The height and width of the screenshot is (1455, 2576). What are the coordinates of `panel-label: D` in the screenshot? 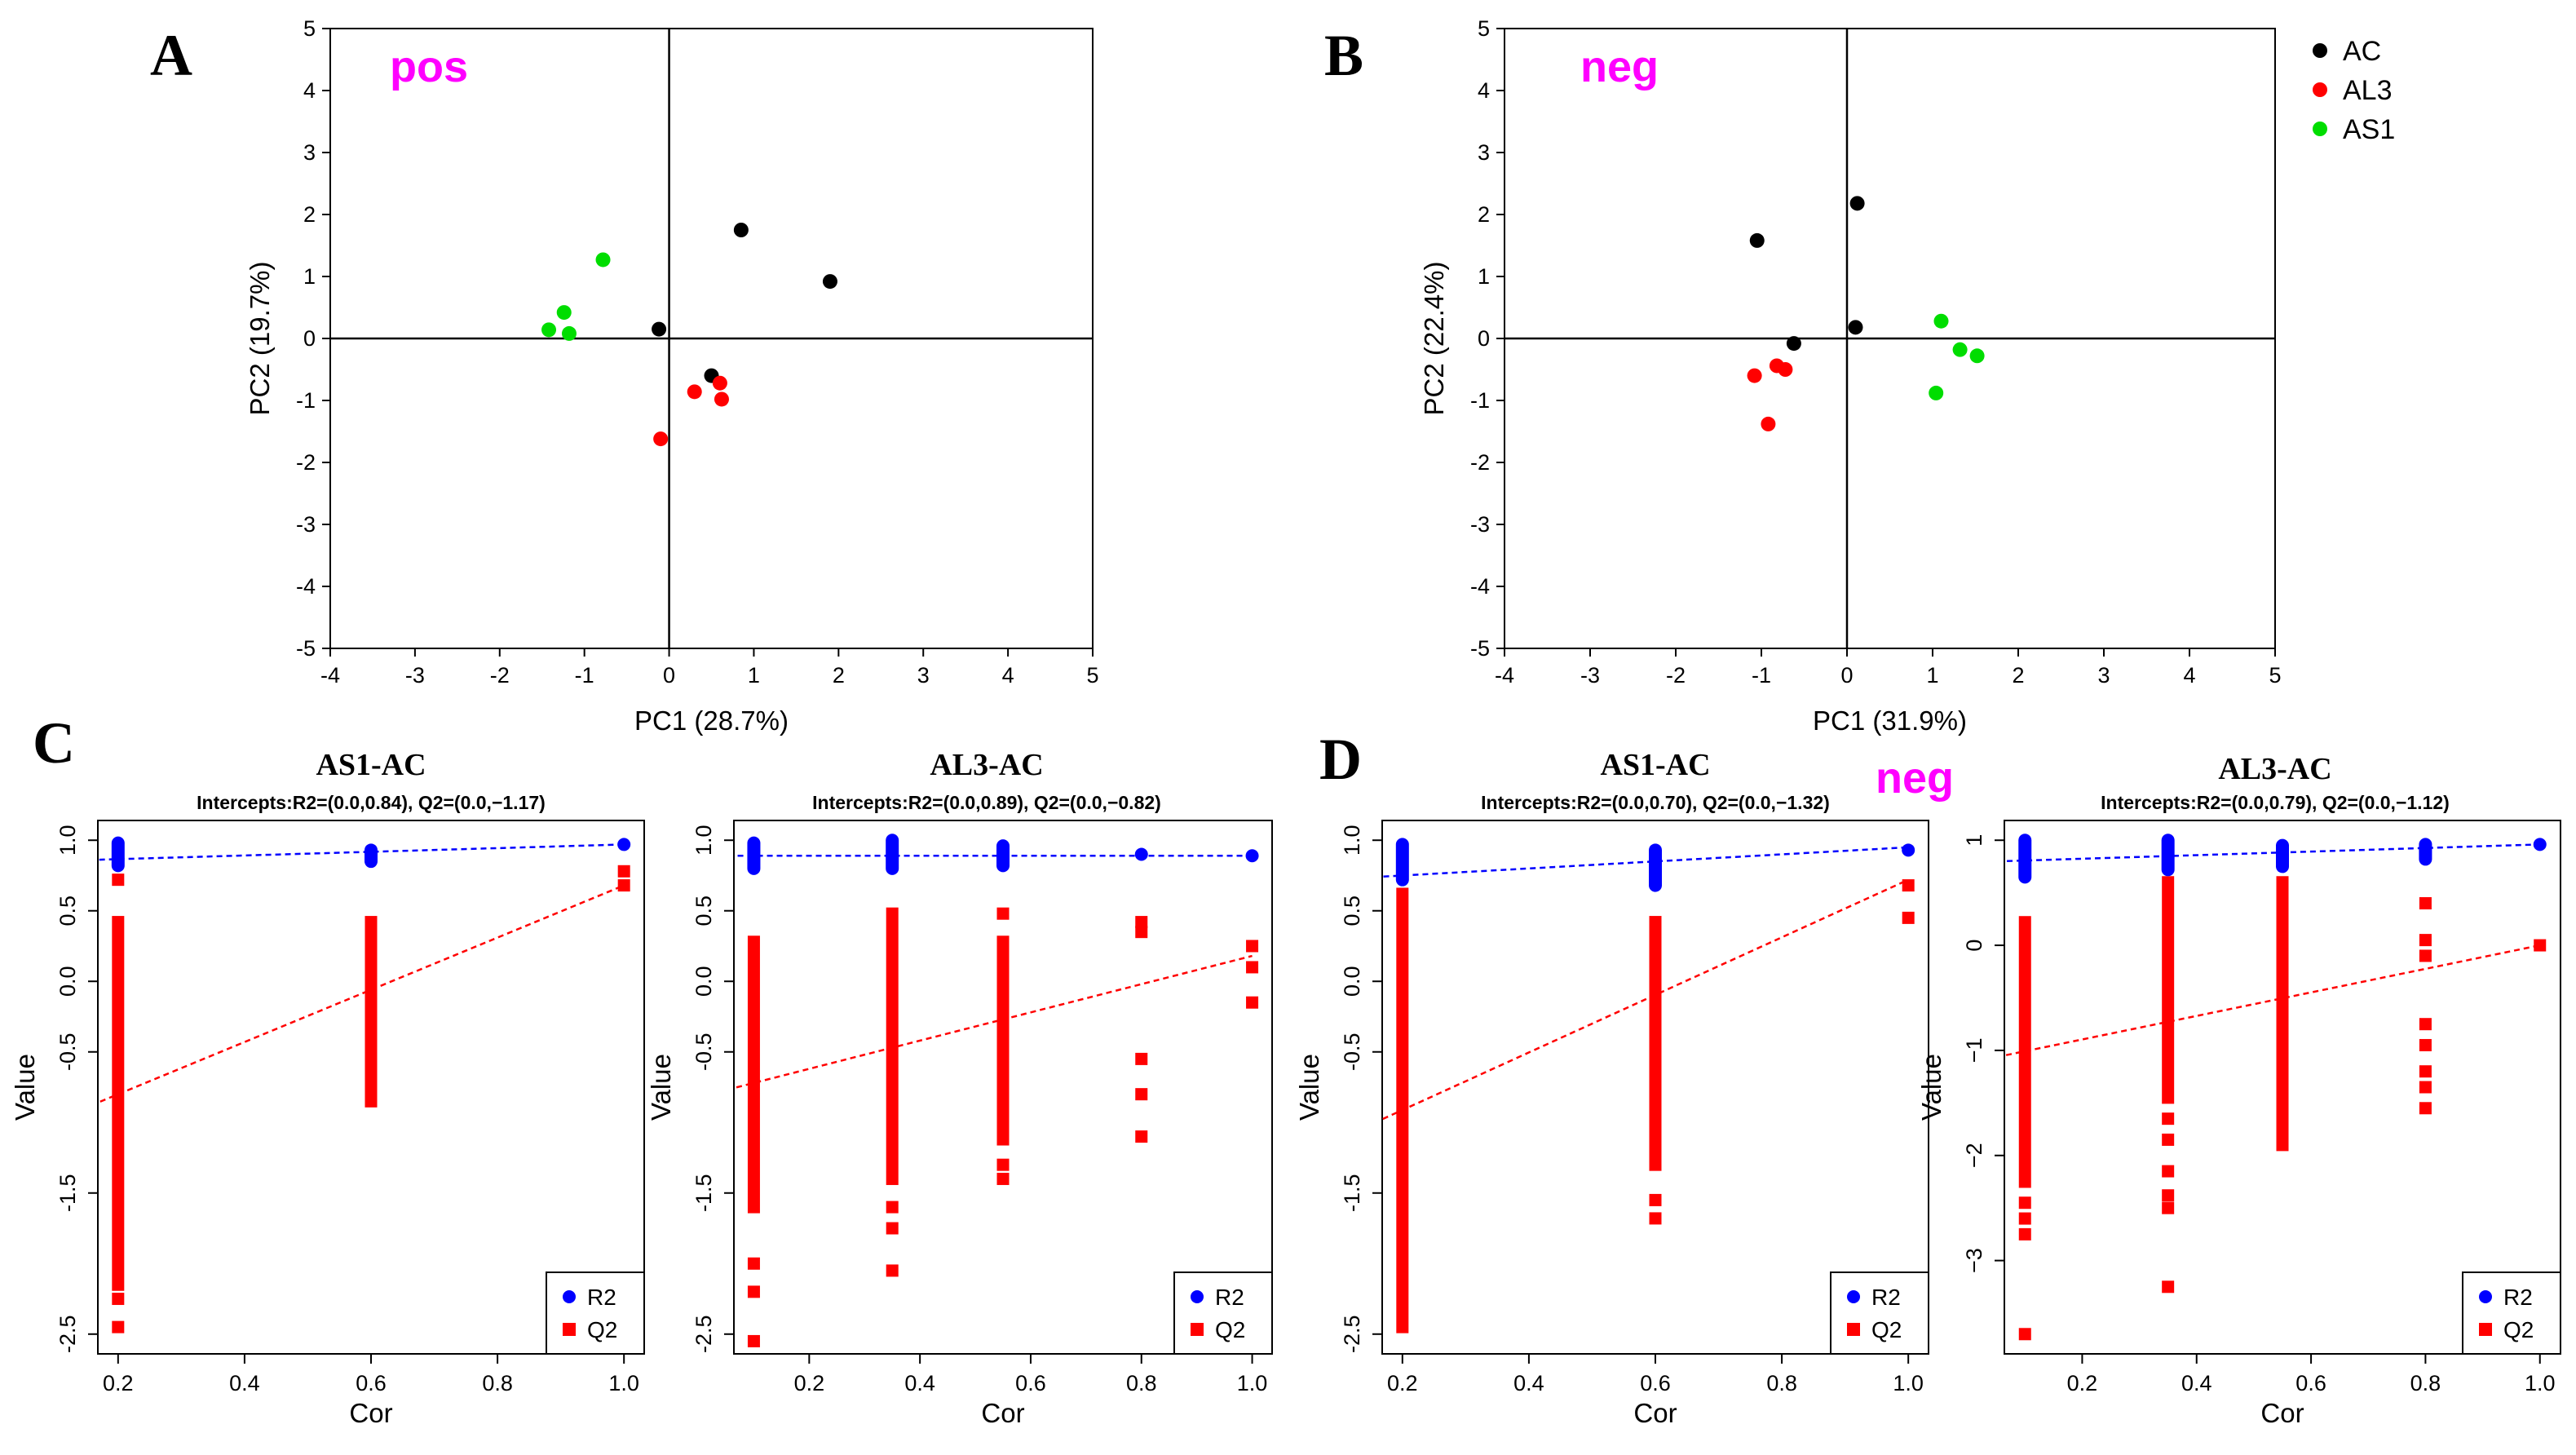 It's located at (1340, 760).